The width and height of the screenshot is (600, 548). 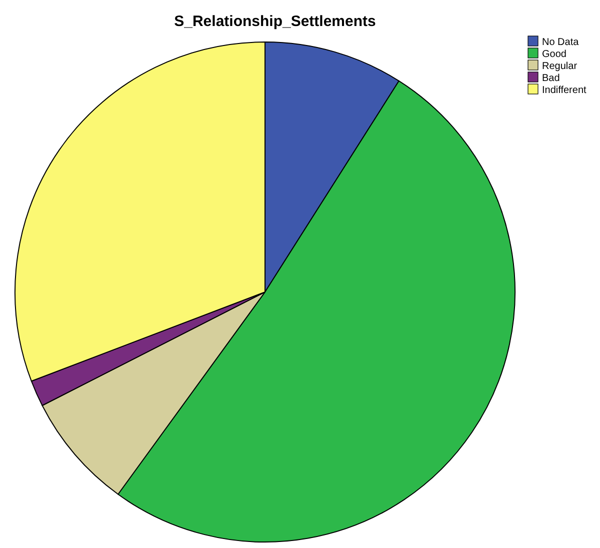 What do you see at coordinates (554, 54) in the screenshot?
I see `legend-label: Good` at bounding box center [554, 54].